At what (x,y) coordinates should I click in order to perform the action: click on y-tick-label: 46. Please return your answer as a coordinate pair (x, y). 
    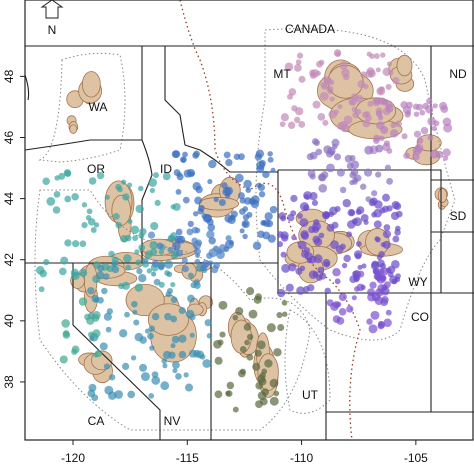
    Looking at the image, I should click on (9, 138).